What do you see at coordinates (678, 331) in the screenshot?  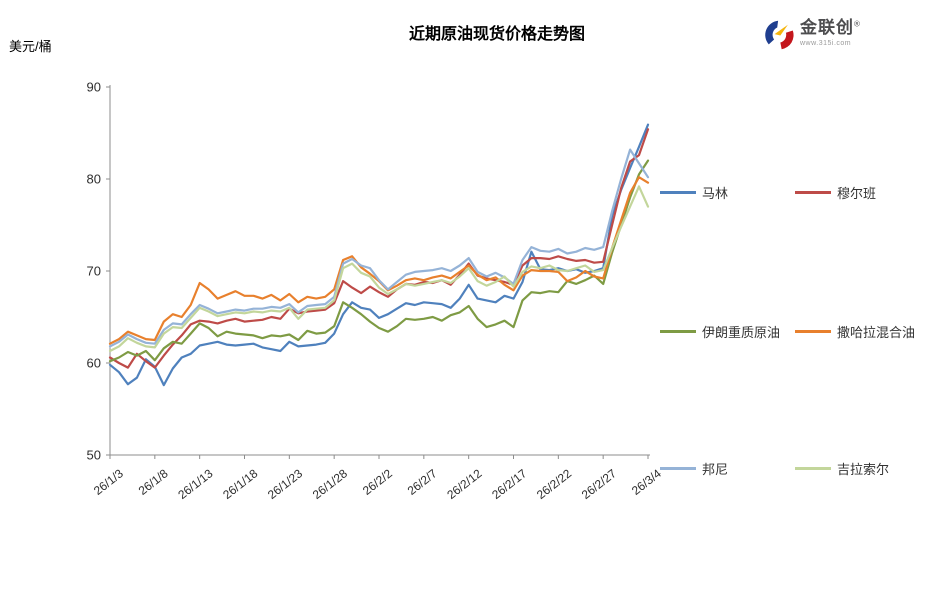 I see `legend-line-swatch-iran-heavy` at bounding box center [678, 331].